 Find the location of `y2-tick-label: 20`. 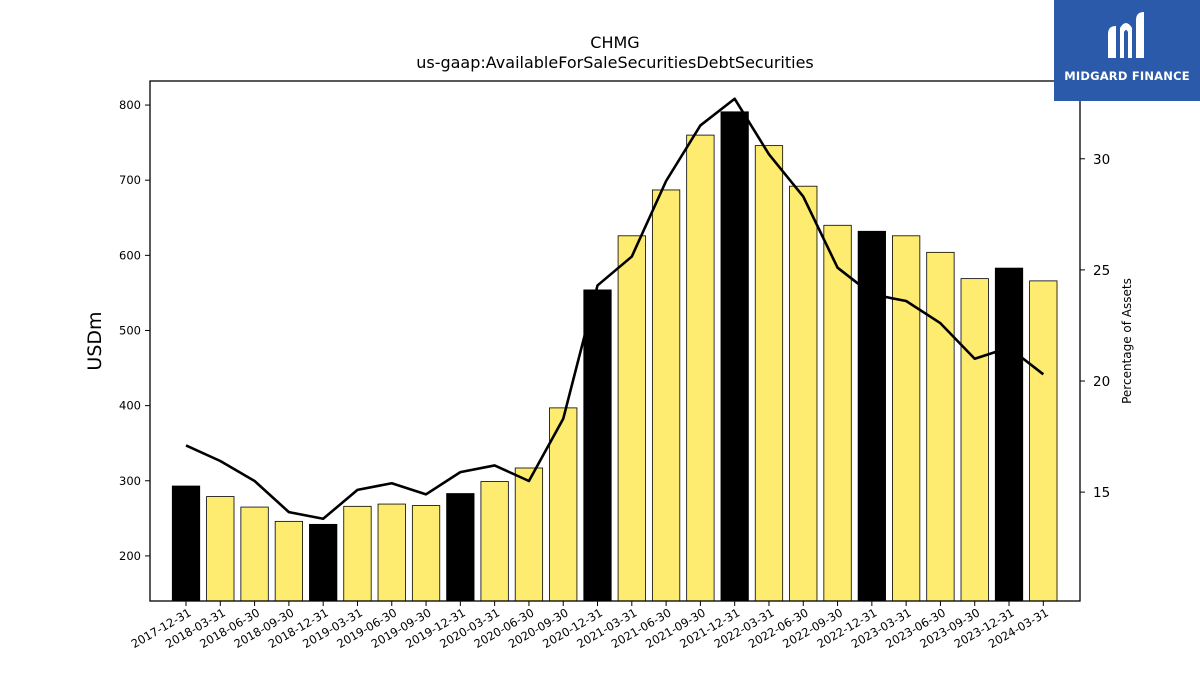

y2-tick-label: 20 is located at coordinates (1101, 382).